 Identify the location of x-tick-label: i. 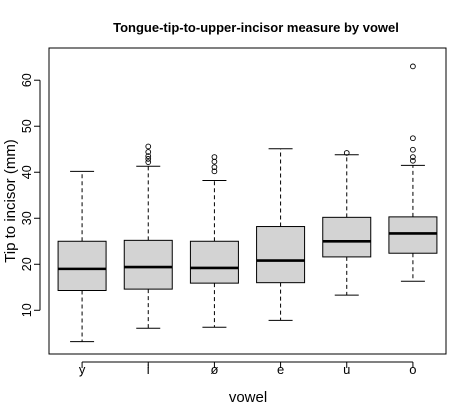
(148, 369).